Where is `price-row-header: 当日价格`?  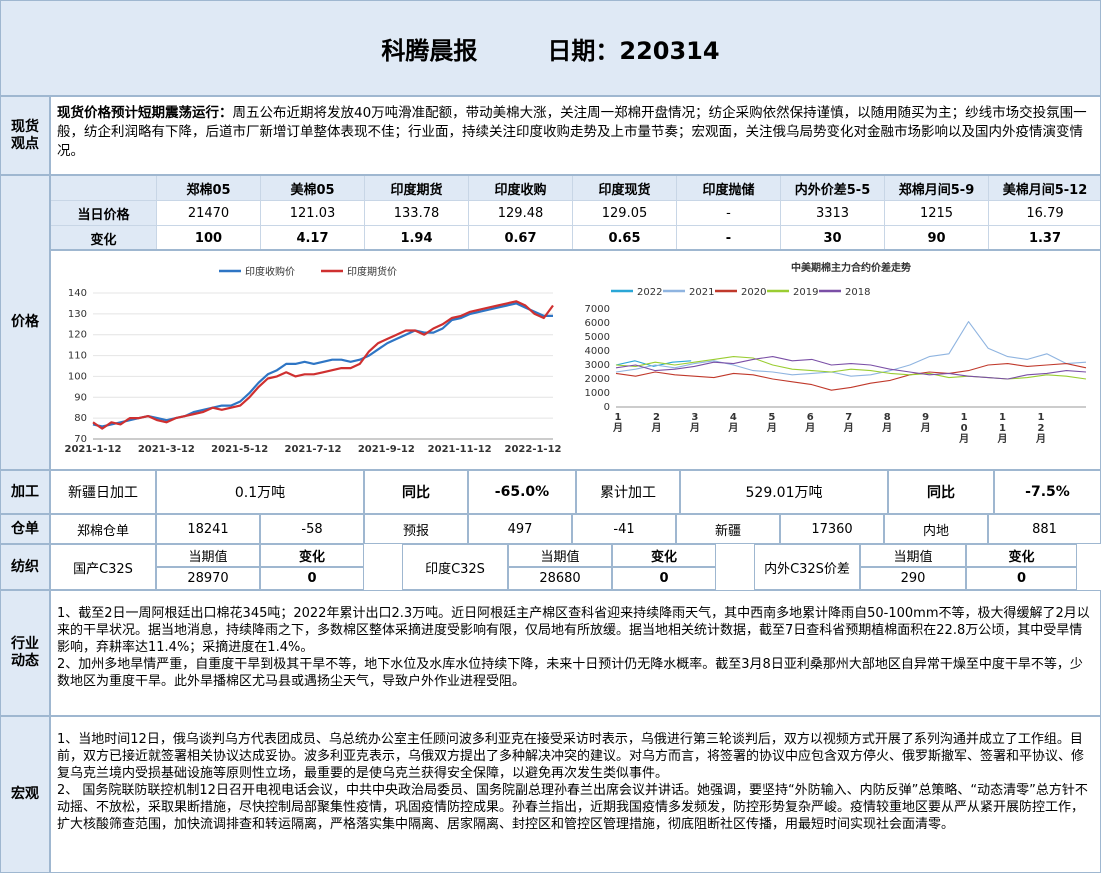 price-row-header: 当日价格 is located at coordinates (104, 213).